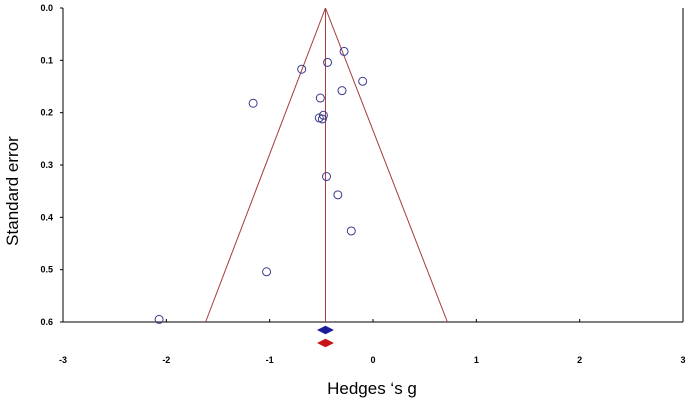  Describe the element at coordinates (12, 191) in the screenshot. I see `y-axis-title: Standard error` at that location.